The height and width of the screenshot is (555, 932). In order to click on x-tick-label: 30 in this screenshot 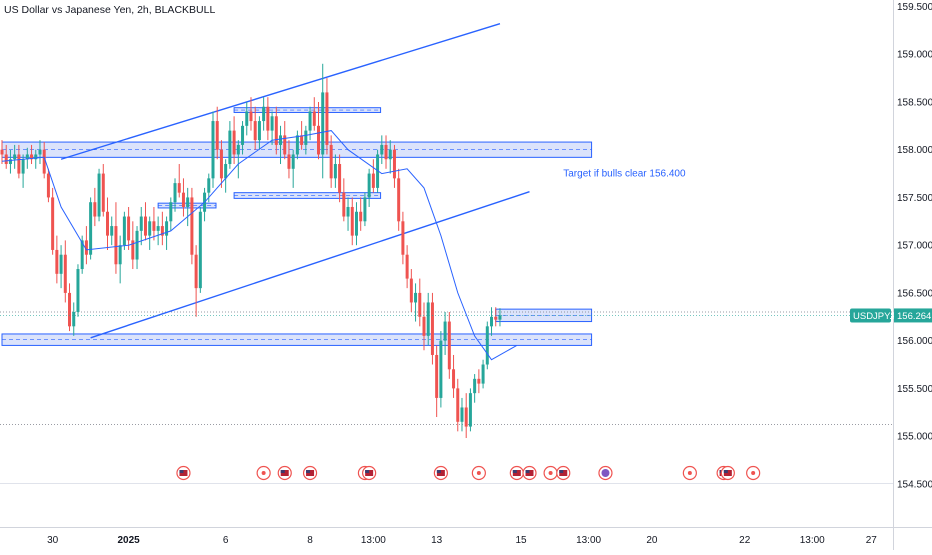, I will do `click(53, 540)`.